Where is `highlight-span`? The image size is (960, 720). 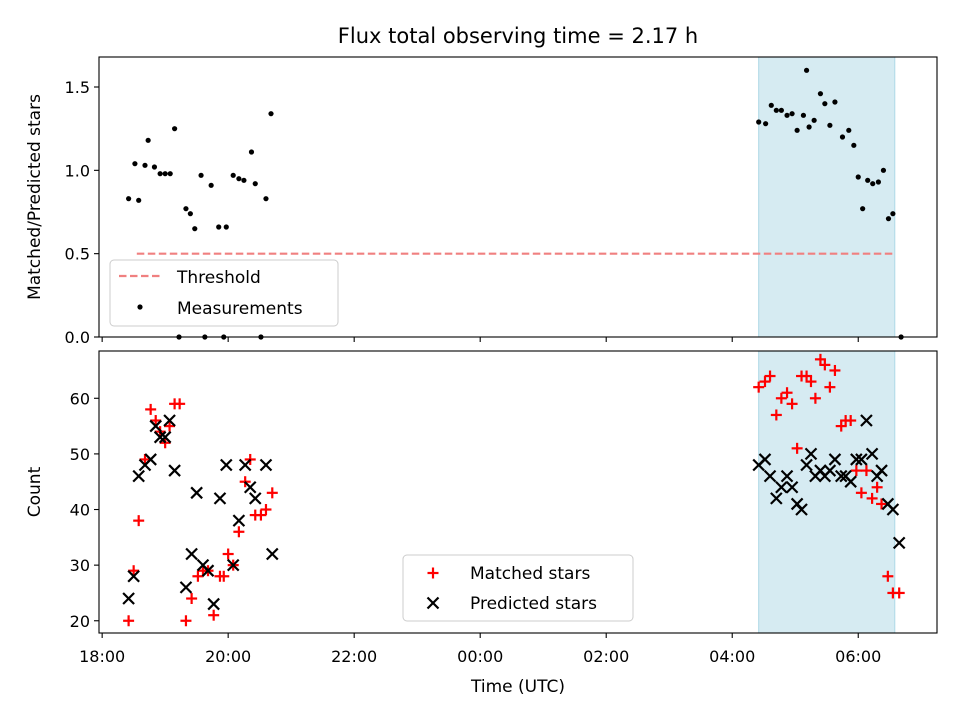 highlight-span is located at coordinates (827, 197).